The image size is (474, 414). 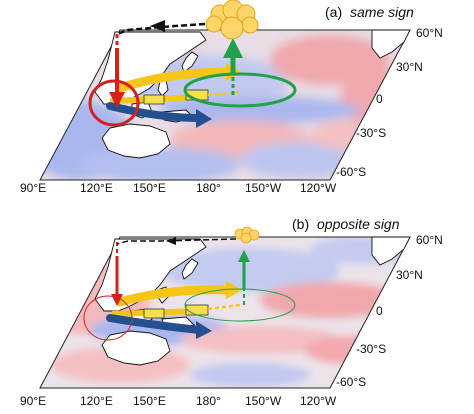 I want to click on convection-cloud-b, so click(x=247, y=235).